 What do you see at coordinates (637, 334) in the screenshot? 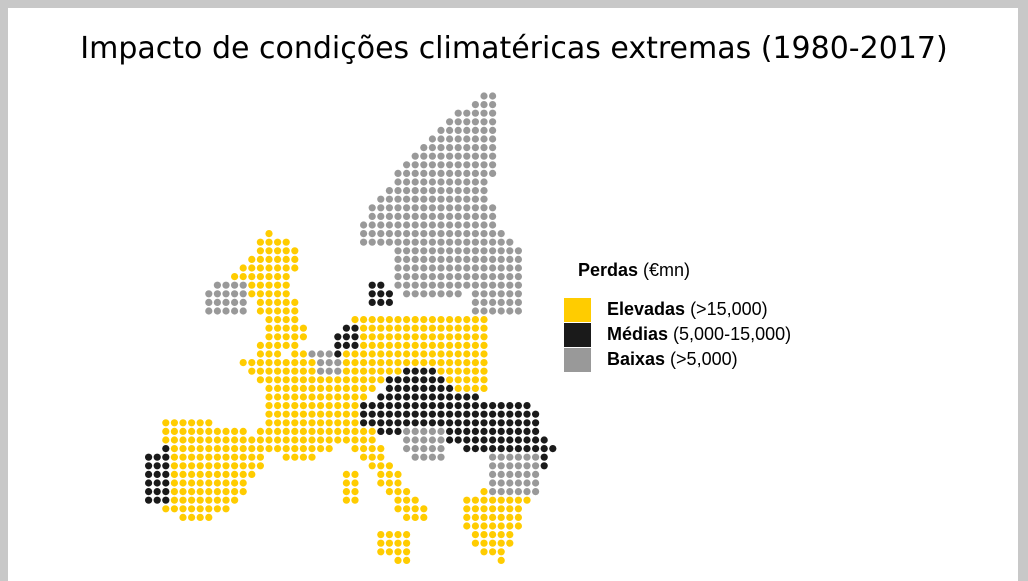
I see `legend-name: Médias` at bounding box center [637, 334].